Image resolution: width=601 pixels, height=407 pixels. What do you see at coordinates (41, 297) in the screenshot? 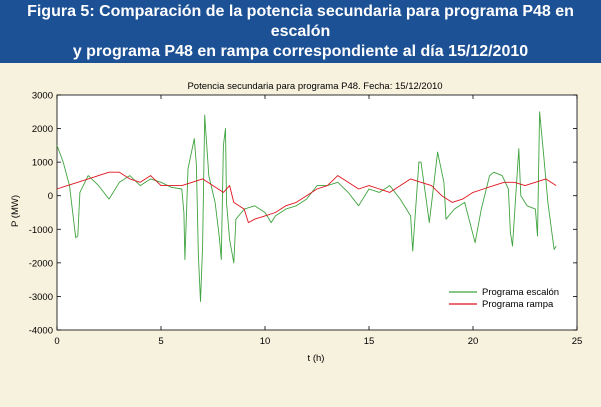
I see `y-tick-label: -3000` at bounding box center [41, 297].